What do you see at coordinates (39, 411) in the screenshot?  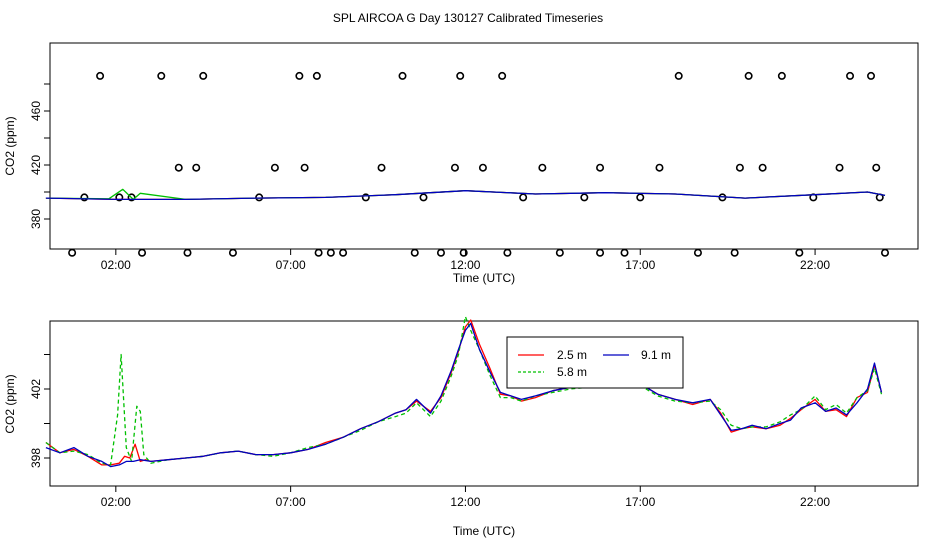 I see `bottom-y-axis: 398 402` at bounding box center [39, 411].